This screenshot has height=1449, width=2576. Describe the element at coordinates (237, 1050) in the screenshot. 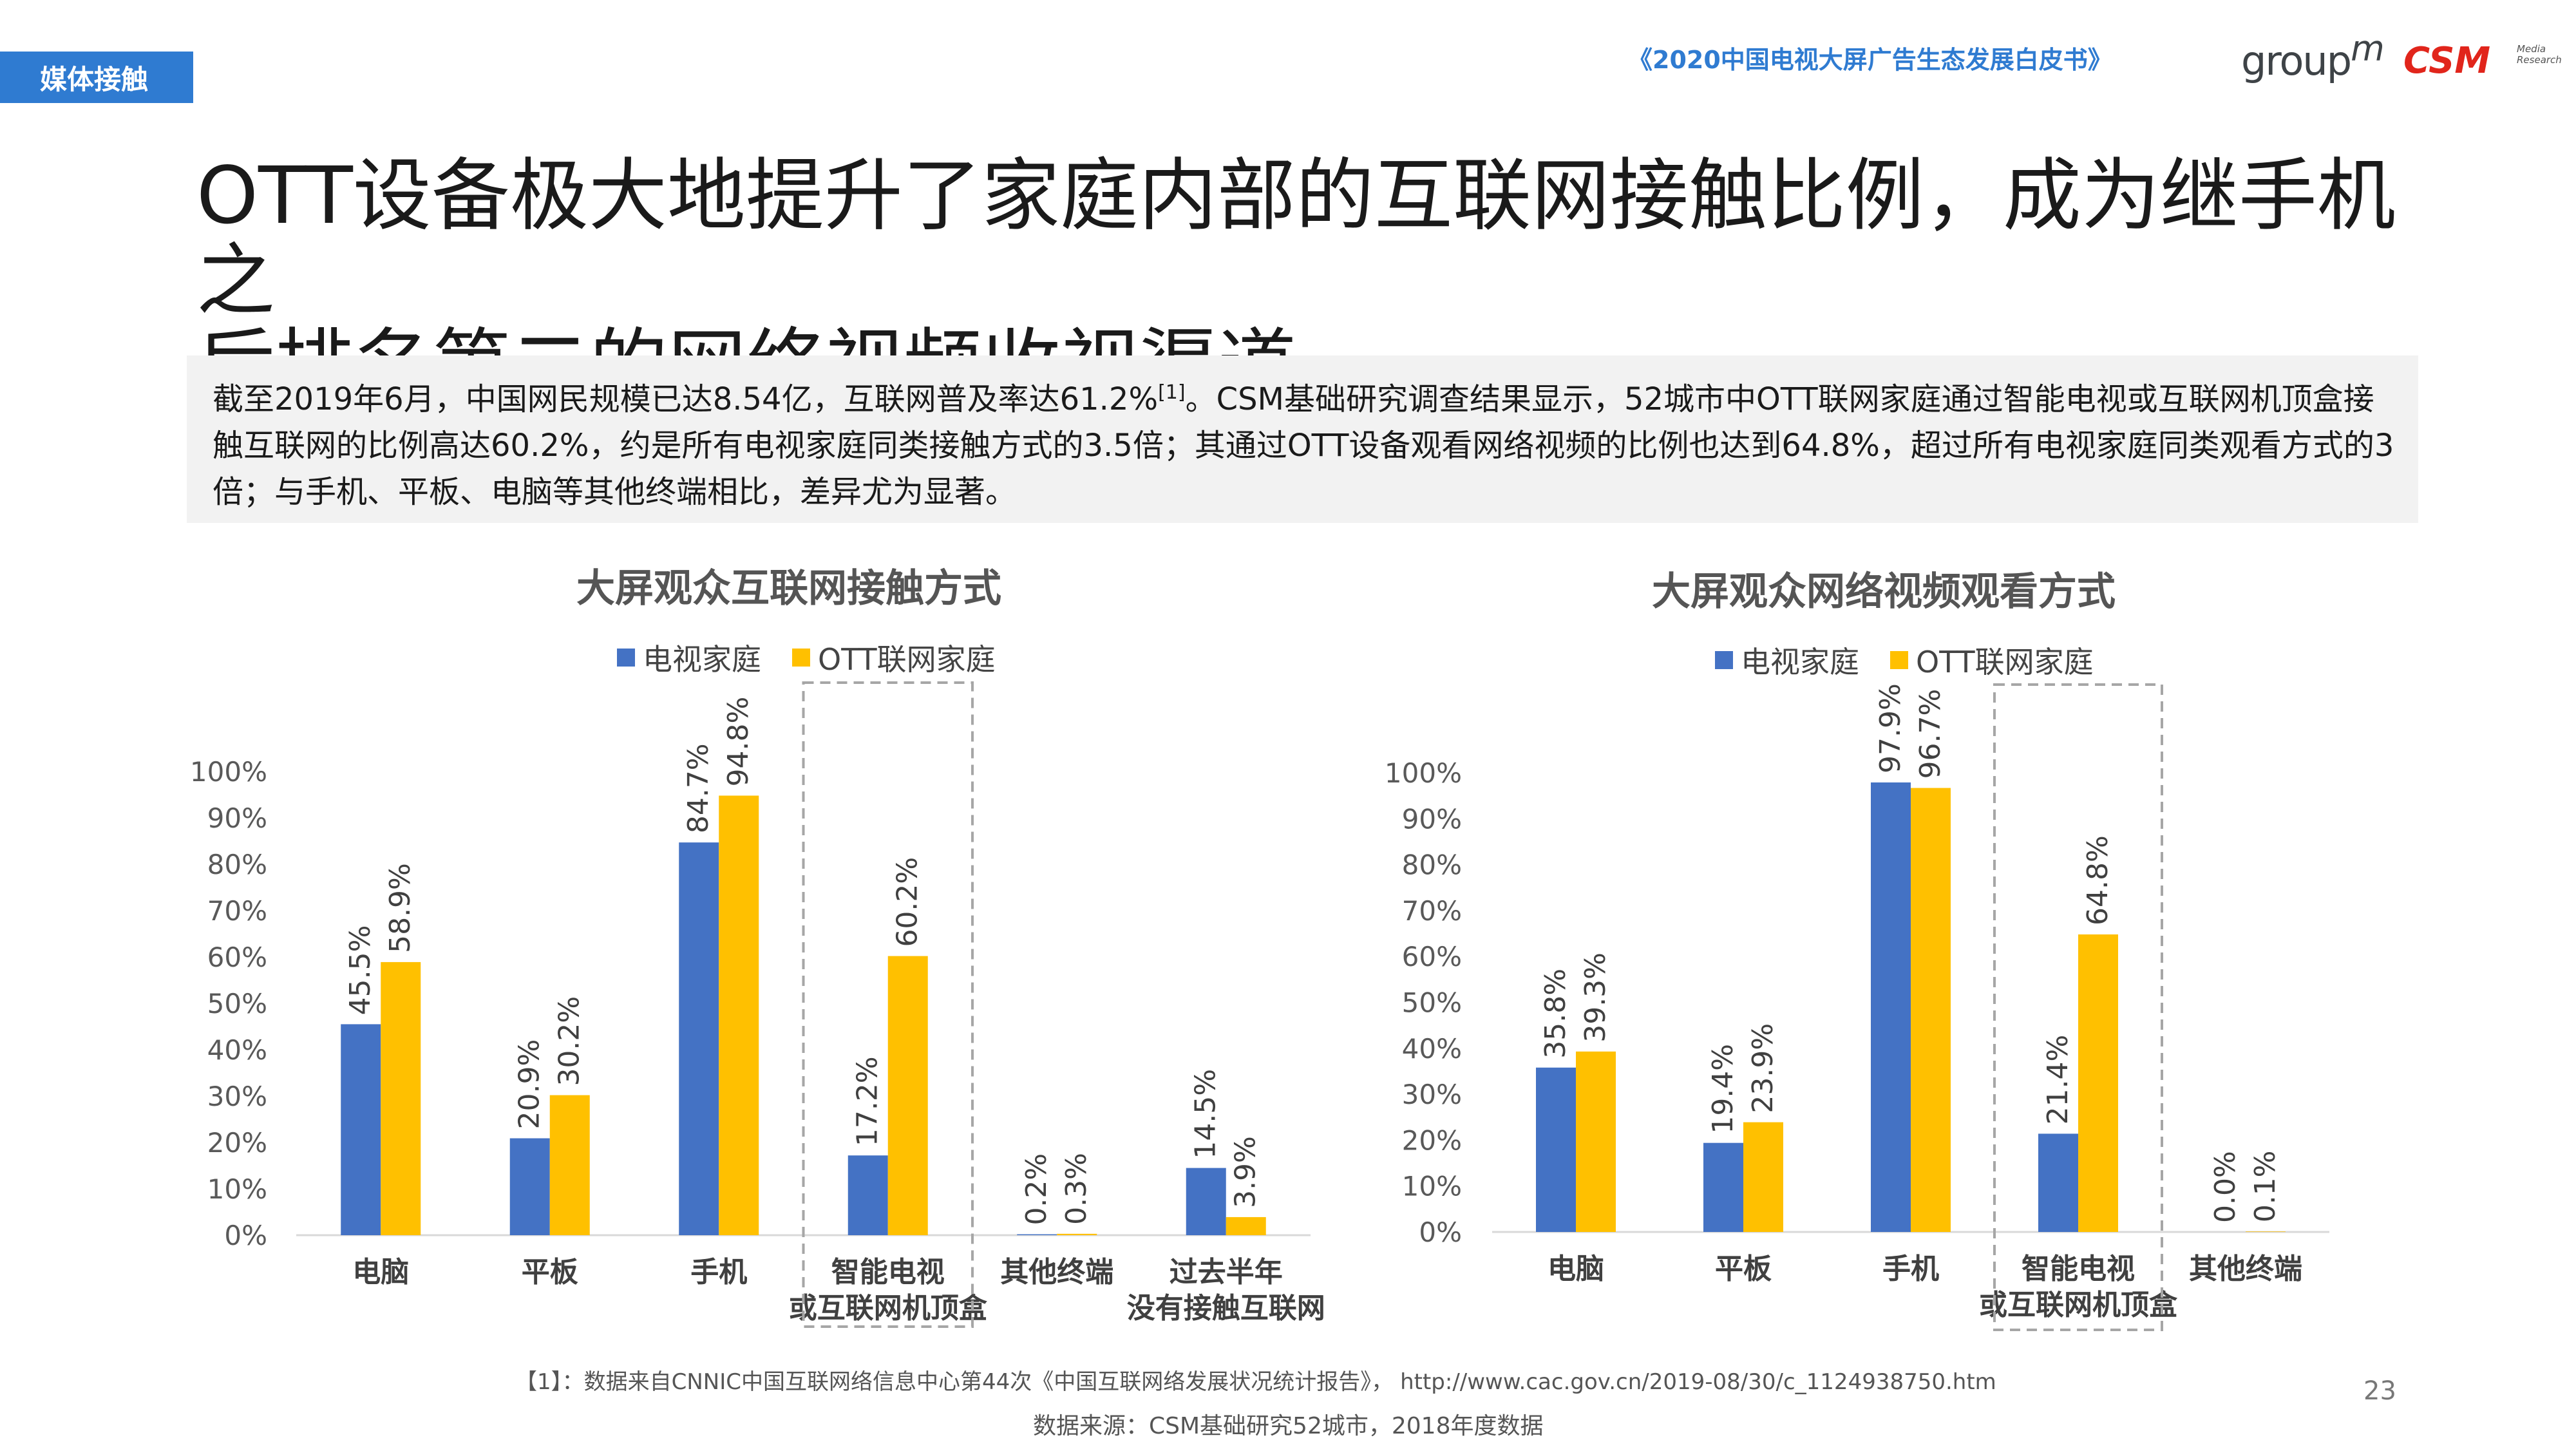

I see `y-tick-label: 40%` at that location.